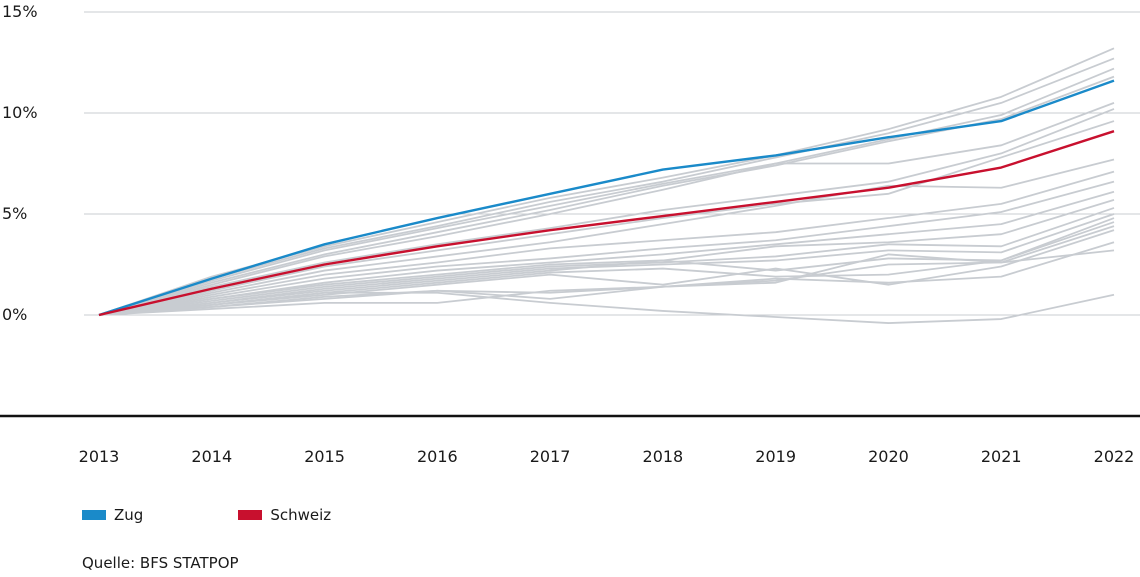 The image size is (1140, 577). What do you see at coordinates (301, 515) in the screenshot?
I see `legend-label-schweiz: Schweiz` at bounding box center [301, 515].